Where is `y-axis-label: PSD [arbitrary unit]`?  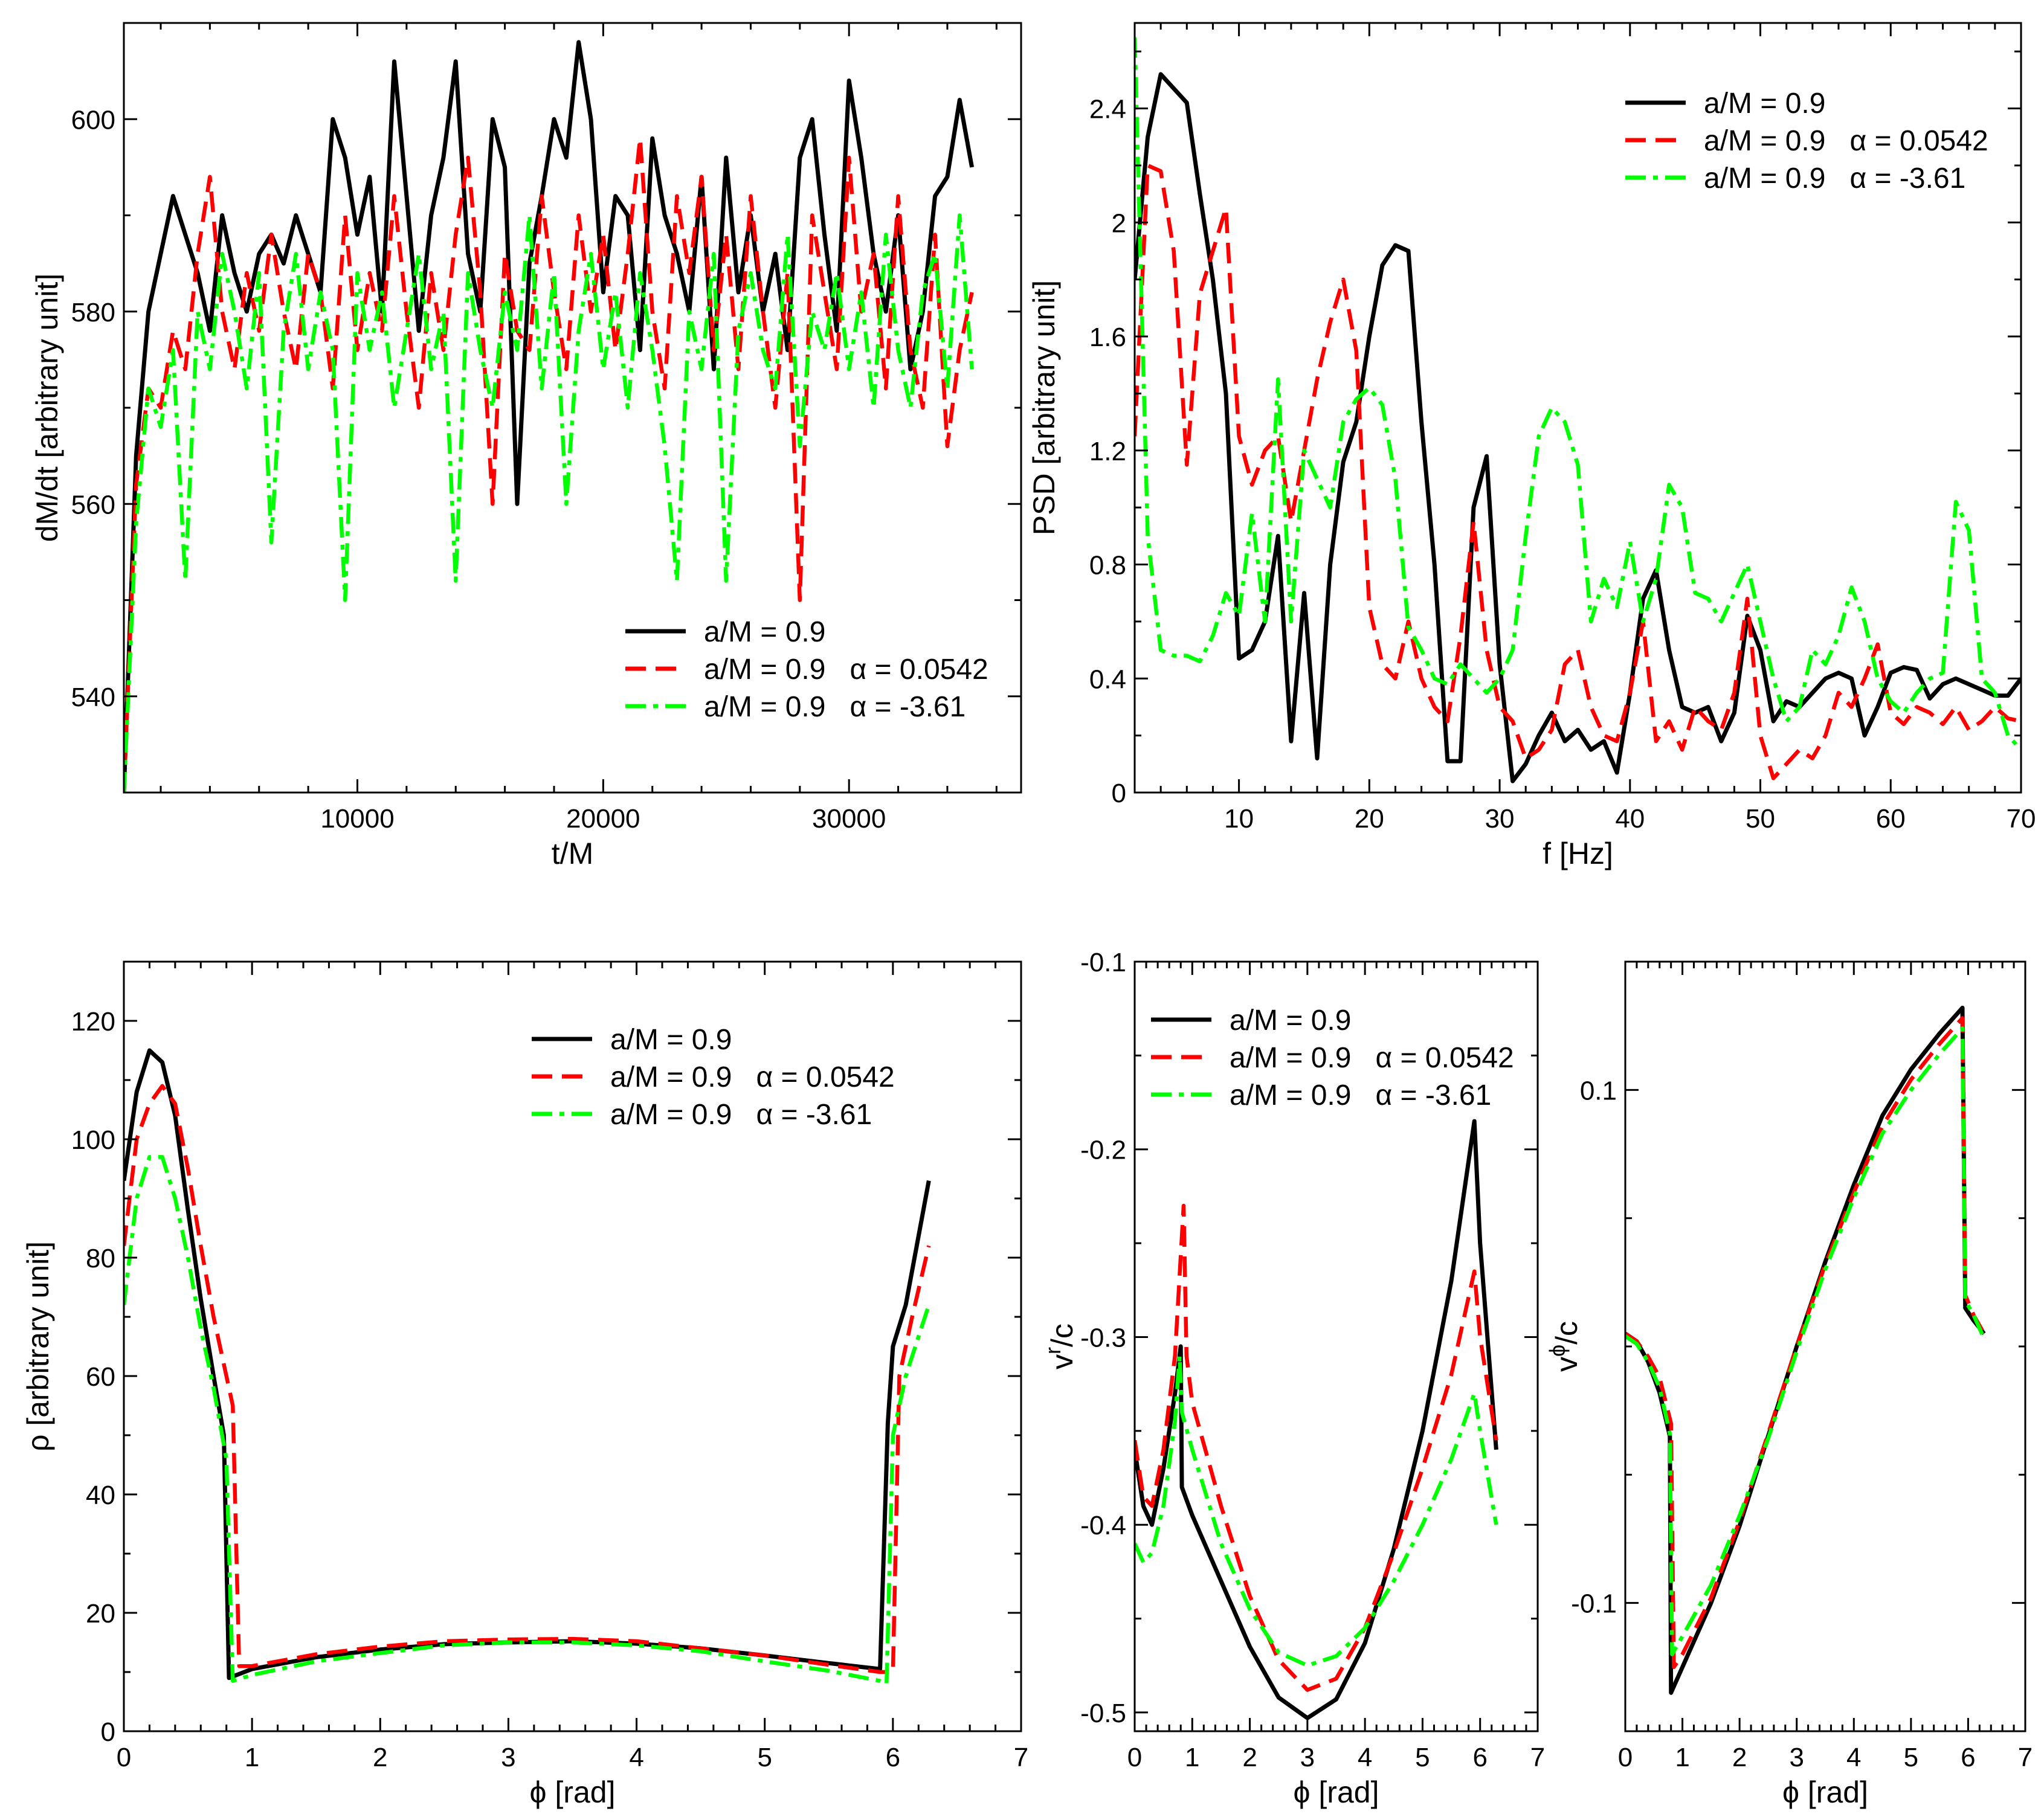
y-axis-label: PSD [arbitrary unit] is located at coordinates (1044, 407).